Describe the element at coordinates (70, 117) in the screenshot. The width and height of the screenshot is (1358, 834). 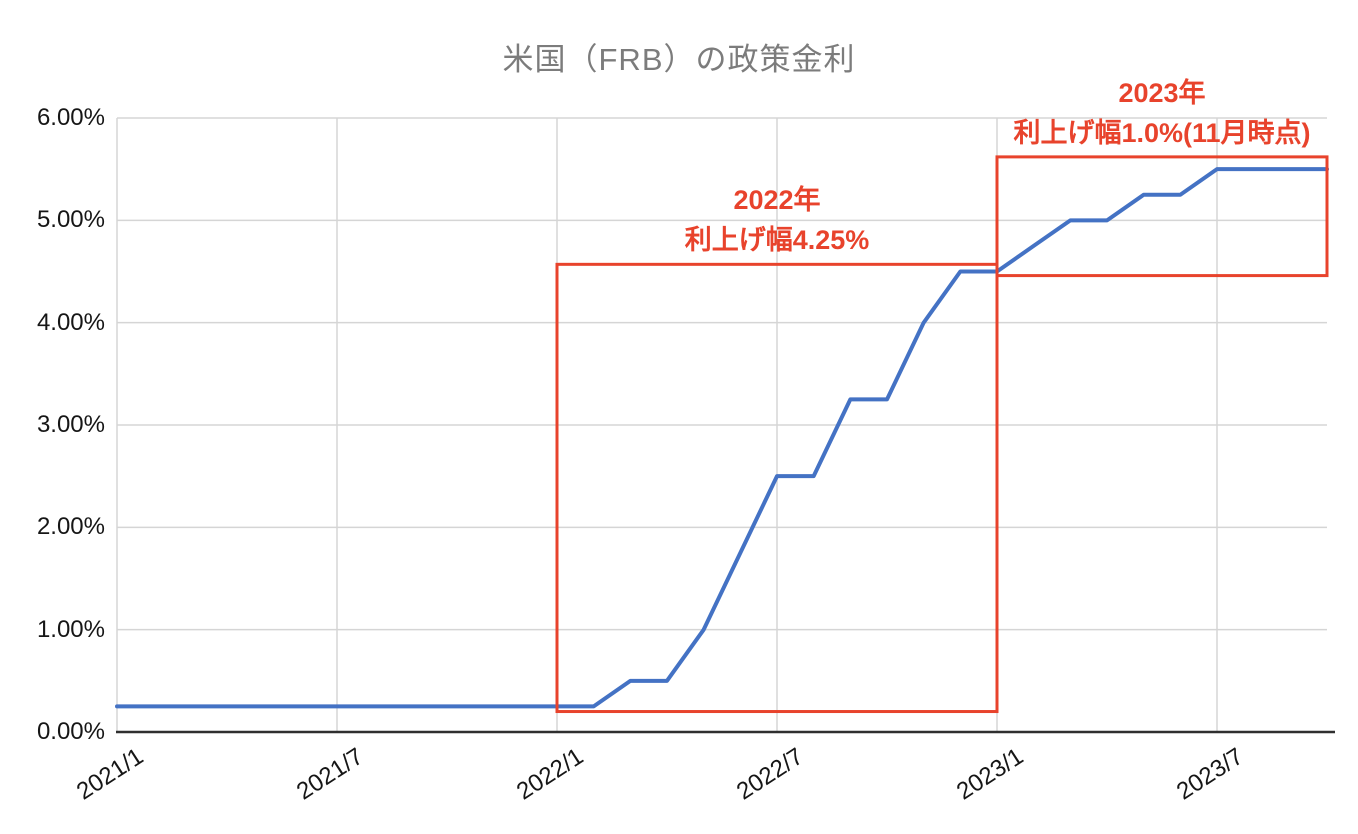
I see `y-tick-label: 6.00%` at that location.